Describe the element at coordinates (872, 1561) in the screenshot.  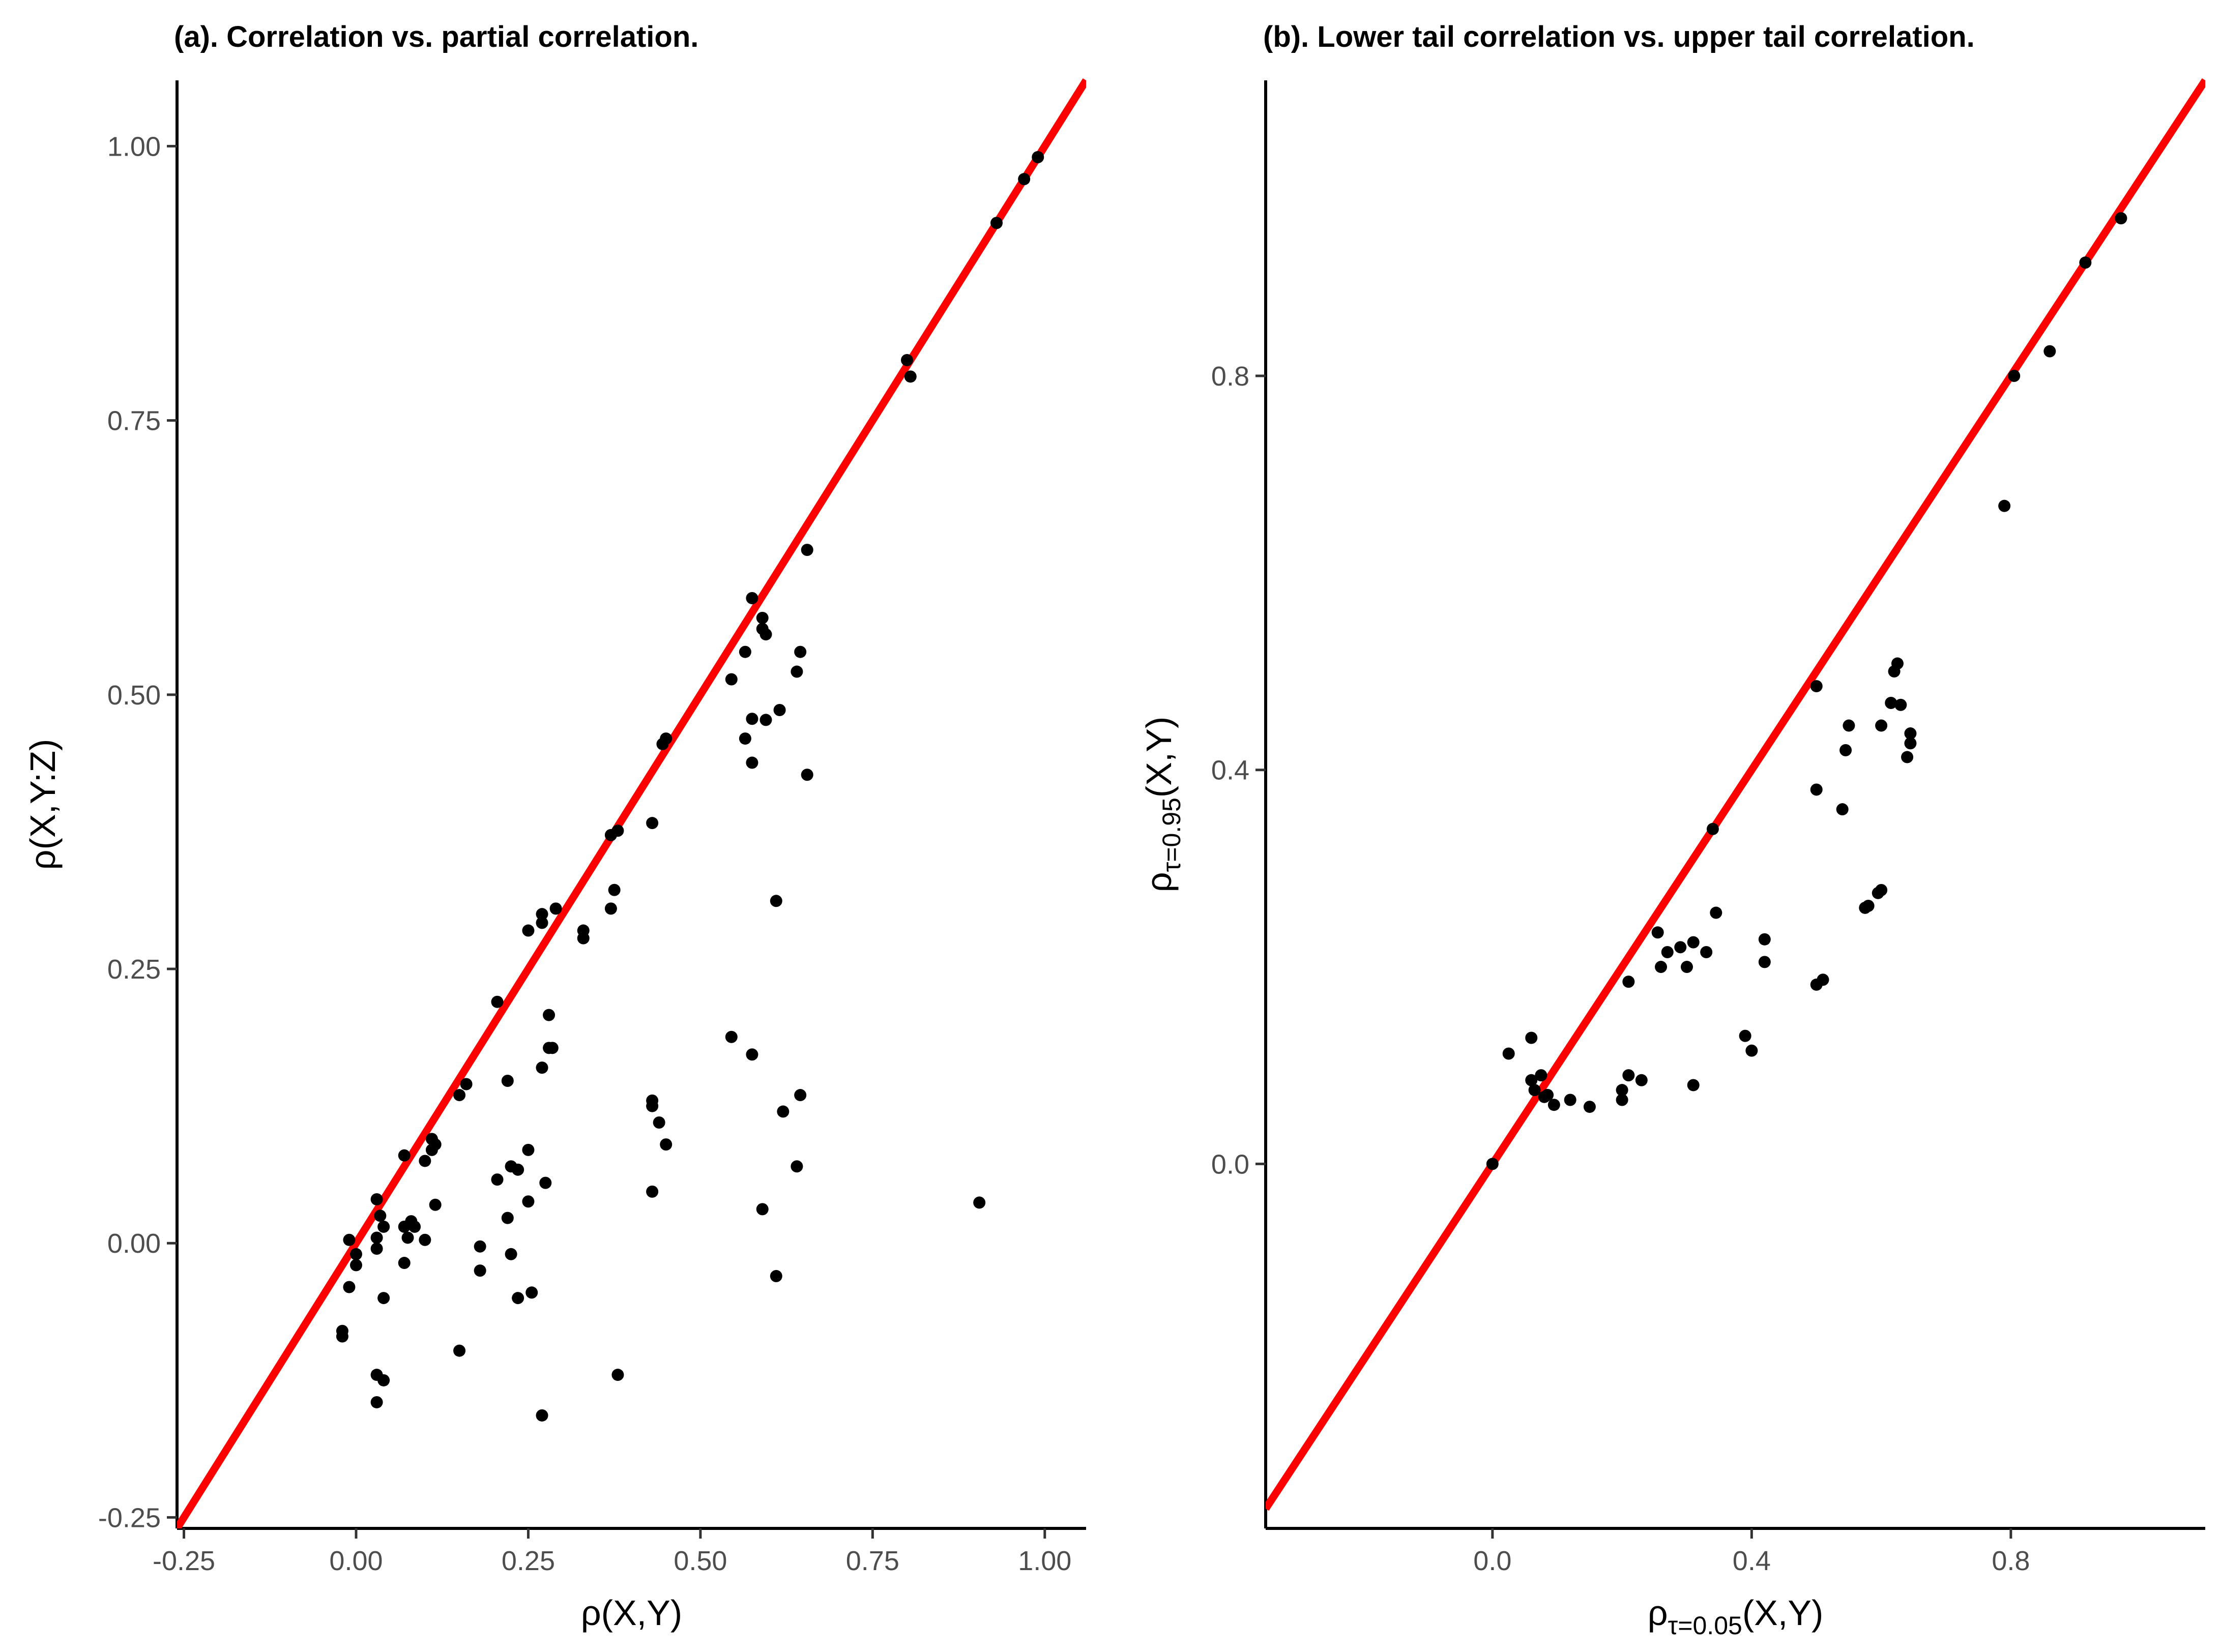
I see `x-tick-label: 0.75` at that location.